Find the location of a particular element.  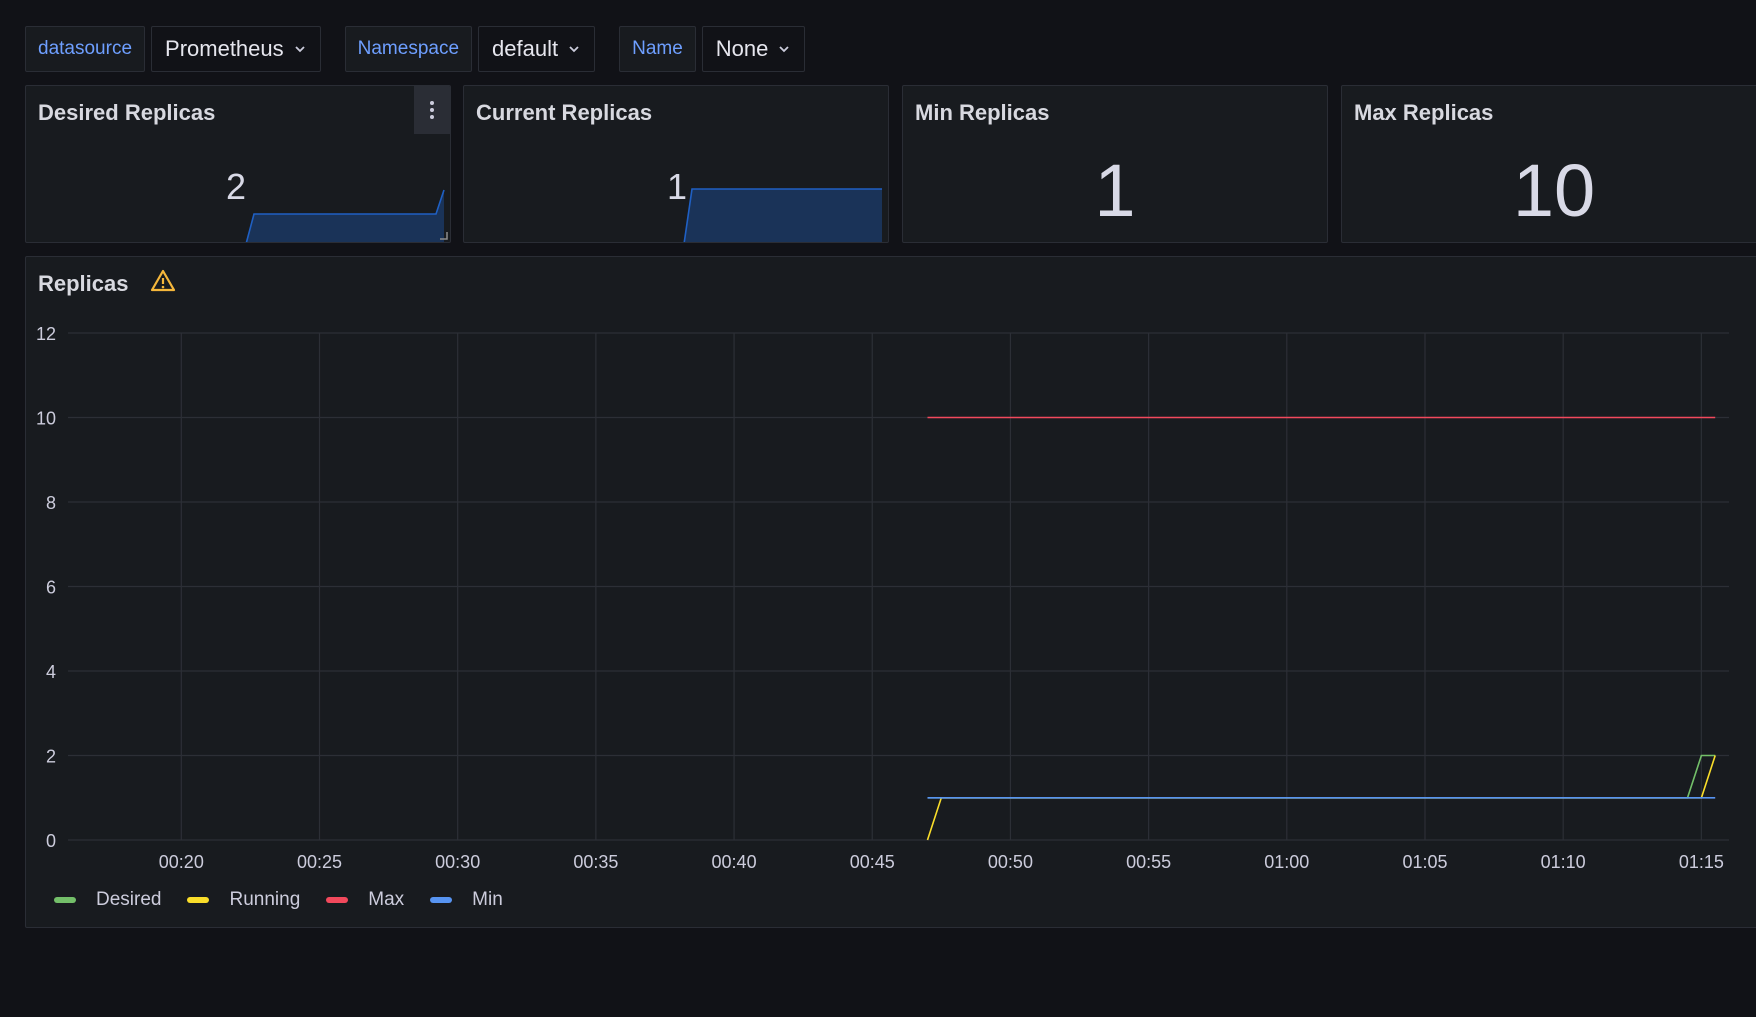

desired-replicas-value: 2 is located at coordinates (236, 186).